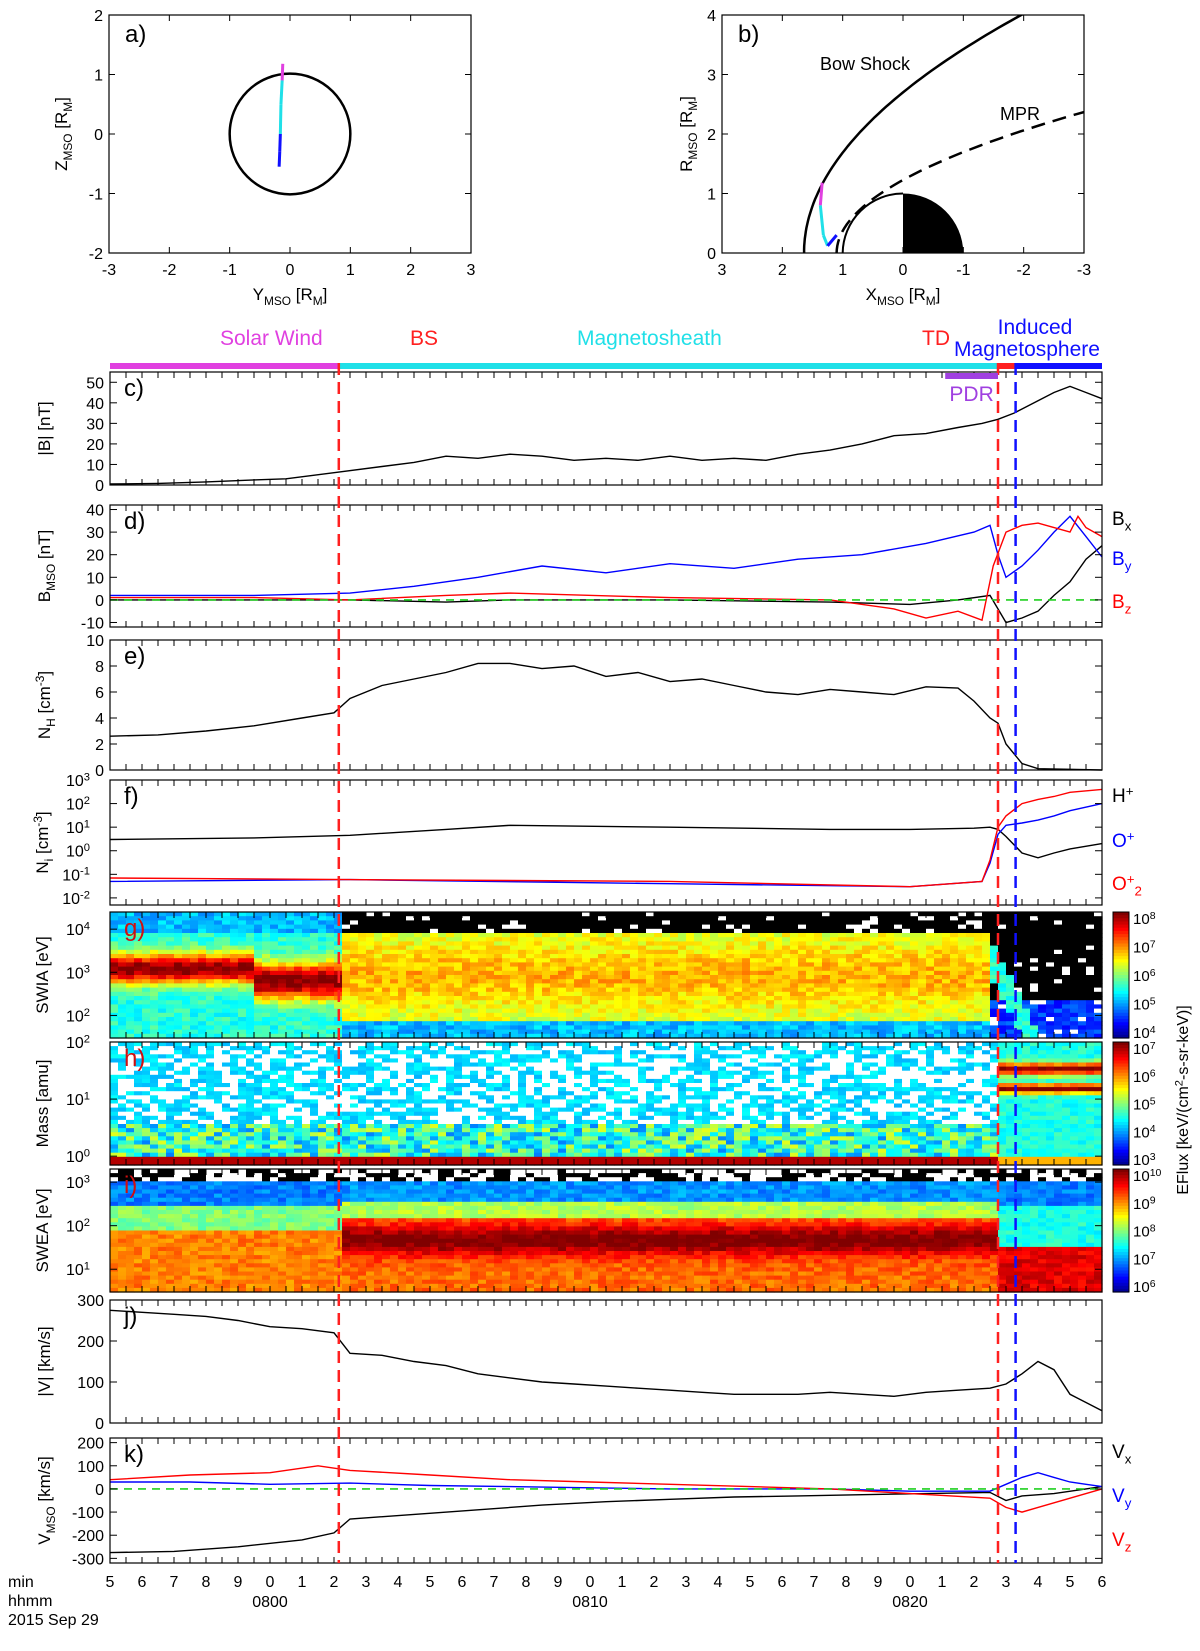  Describe the element at coordinates (290, 296) in the screenshot. I see `panel-a-xlabel: YMSO [RM]` at that location.